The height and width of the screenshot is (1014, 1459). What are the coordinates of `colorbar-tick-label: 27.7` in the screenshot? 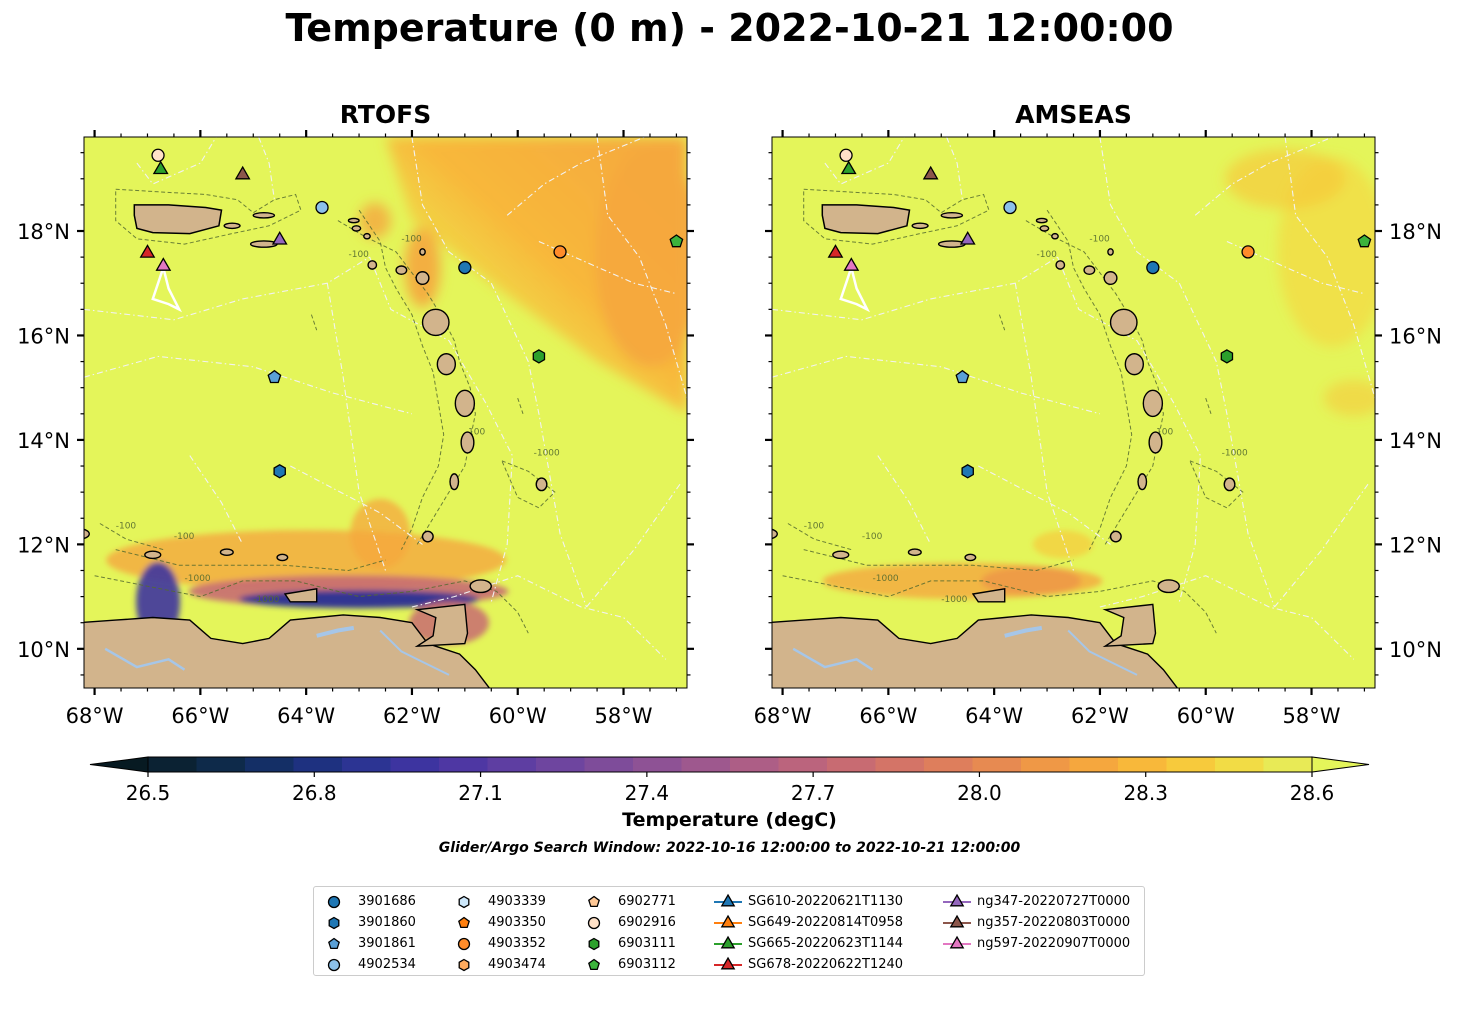 It's located at (813, 793).